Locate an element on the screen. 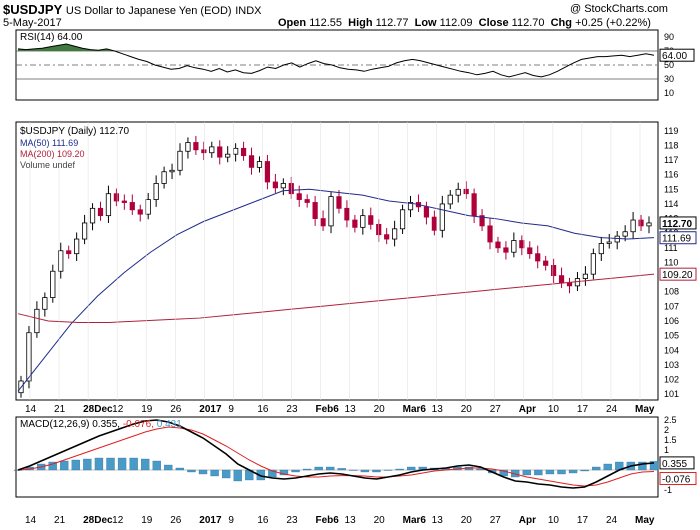 The image size is (700, 530). price-xtick-label: 27 is located at coordinates (496, 409).